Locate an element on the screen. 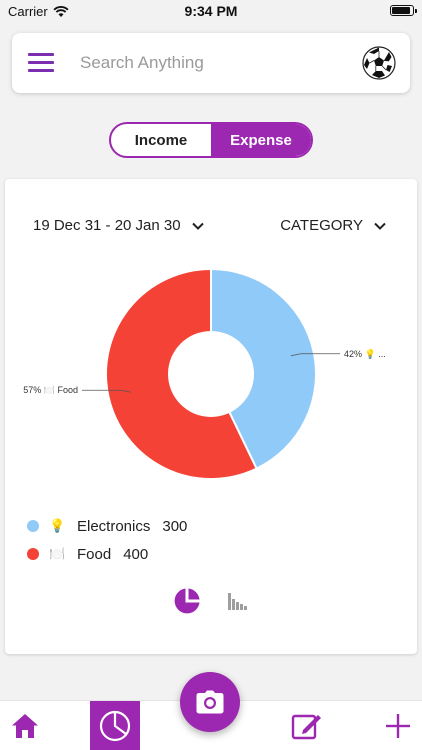 Image resolution: width=422 pixels, height=750 pixels. income-tab: Income is located at coordinates (161, 140).